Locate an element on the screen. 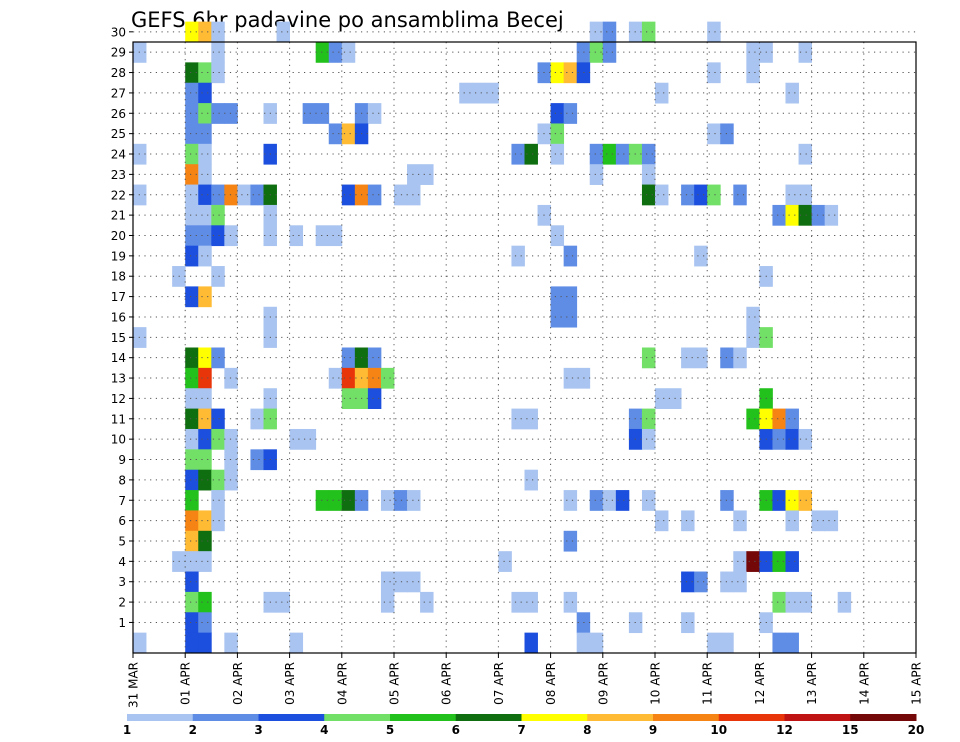 Image resolution: width=960 pixels, height=742 pixels. colorbar: 1 2 3 4 5 6 7 8 9 10 12 15 20 is located at coordinates (524, 725).